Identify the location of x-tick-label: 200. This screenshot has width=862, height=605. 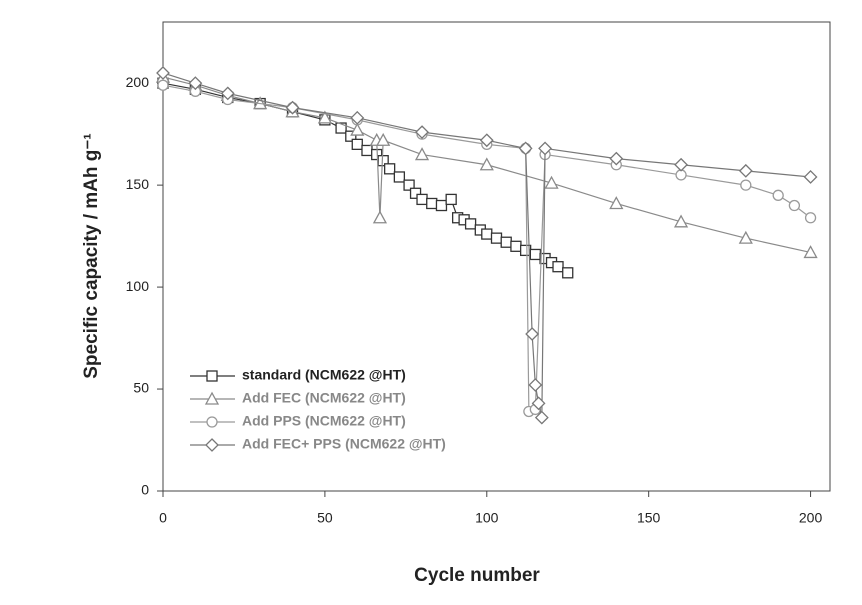
(811, 518).